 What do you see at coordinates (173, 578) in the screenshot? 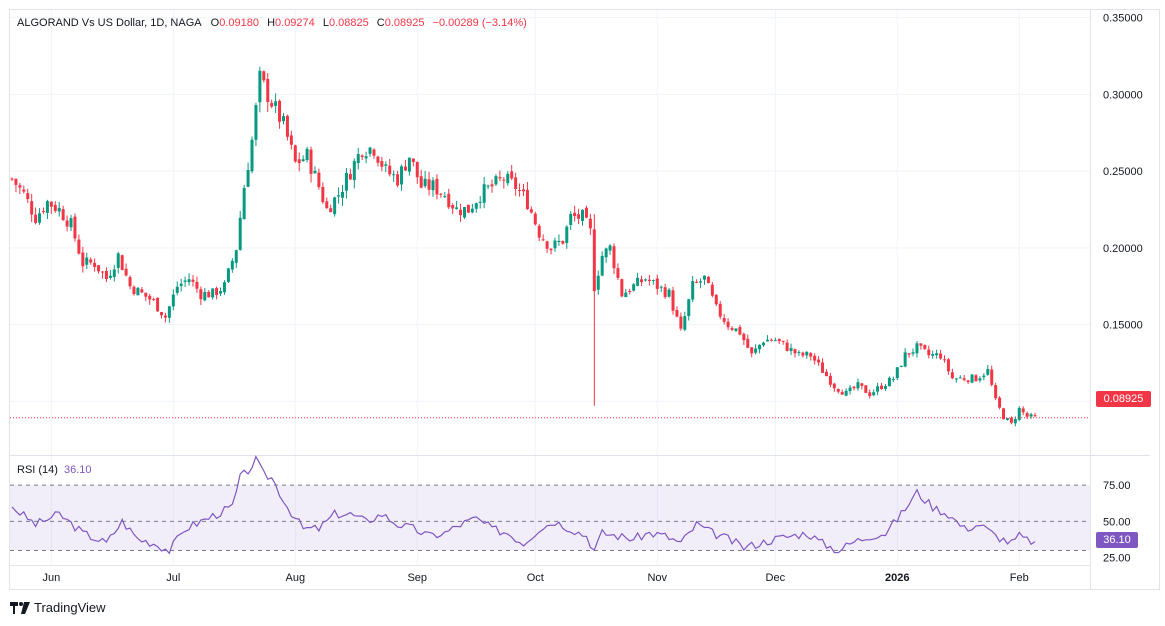
I see `time-tick-label: Jul` at bounding box center [173, 578].